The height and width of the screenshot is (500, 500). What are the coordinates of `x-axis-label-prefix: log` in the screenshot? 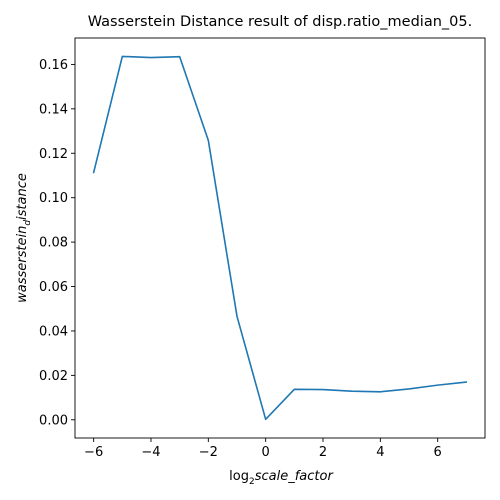 It's located at (239, 476).